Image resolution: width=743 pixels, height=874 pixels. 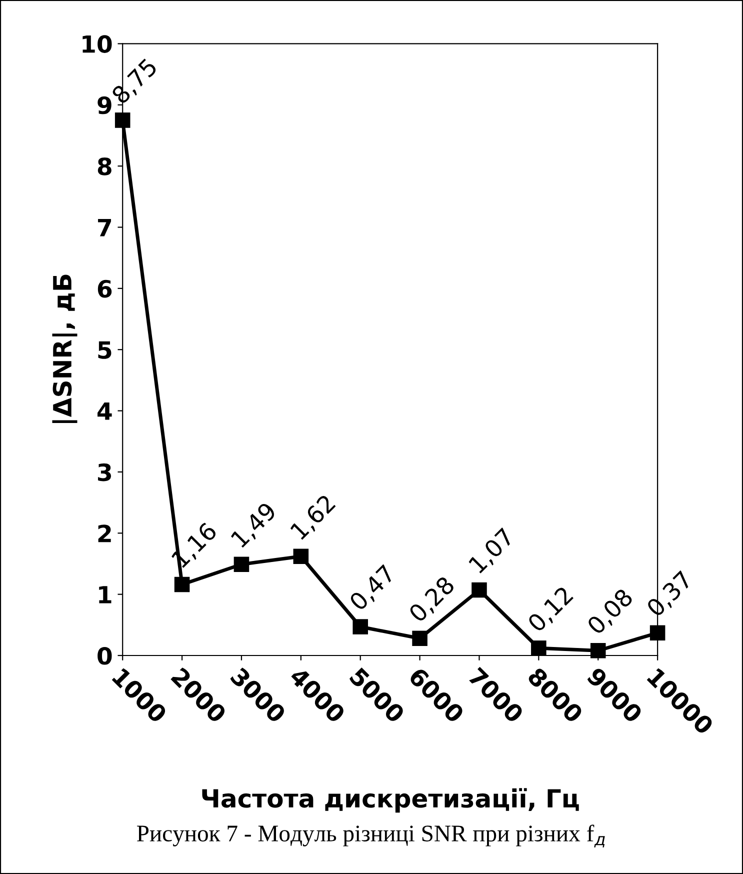 What do you see at coordinates (105, 655) in the screenshot?
I see `y-tick-label: 0` at bounding box center [105, 655].